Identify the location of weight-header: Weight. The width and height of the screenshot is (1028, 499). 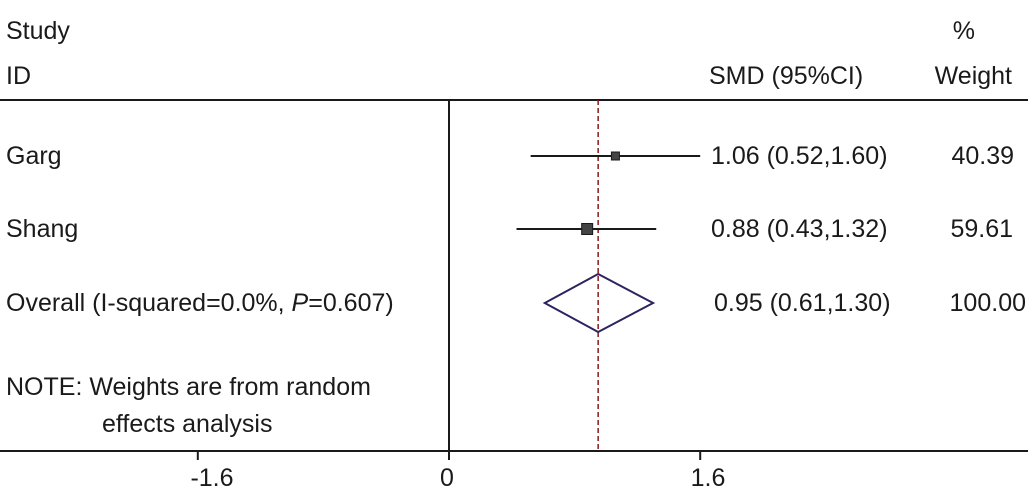
(973, 76).